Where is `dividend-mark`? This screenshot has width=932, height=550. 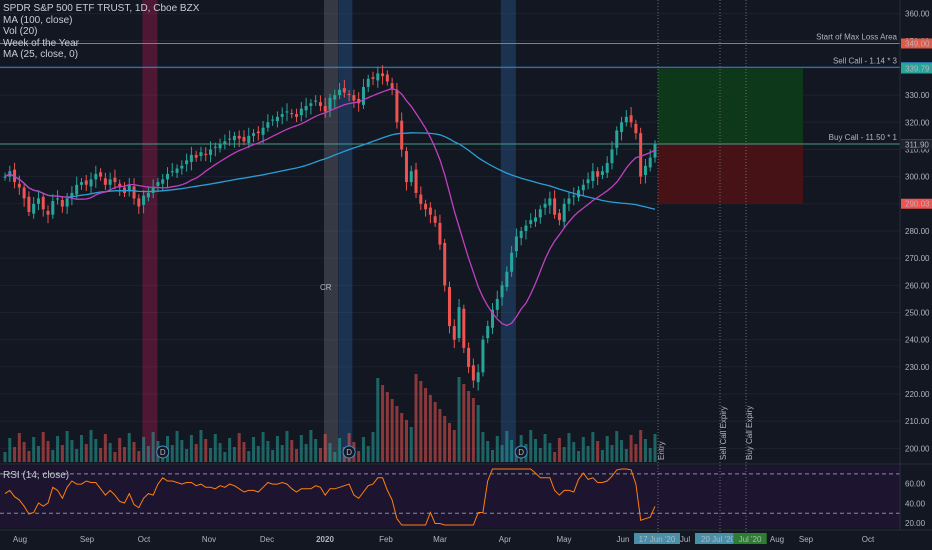
dividend-mark is located at coordinates (349, 452).